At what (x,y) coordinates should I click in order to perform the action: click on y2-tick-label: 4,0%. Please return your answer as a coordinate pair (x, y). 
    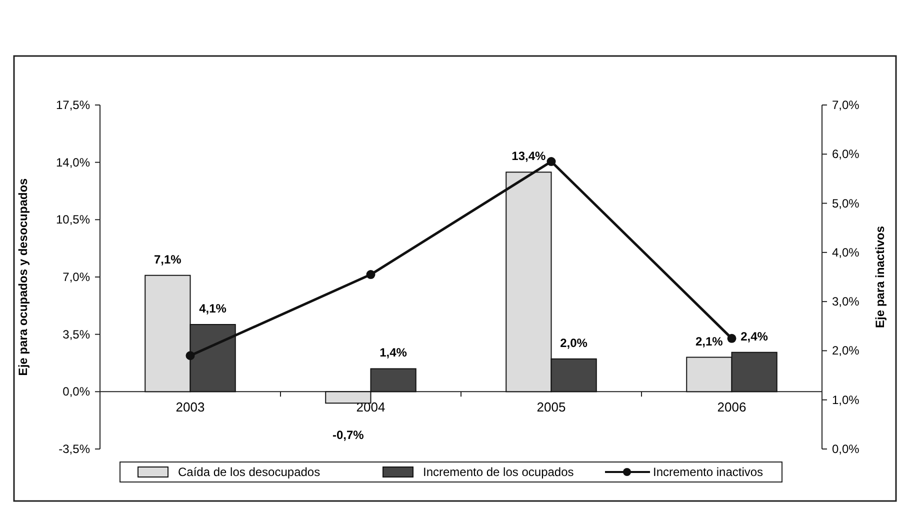
    Looking at the image, I should click on (846, 252).